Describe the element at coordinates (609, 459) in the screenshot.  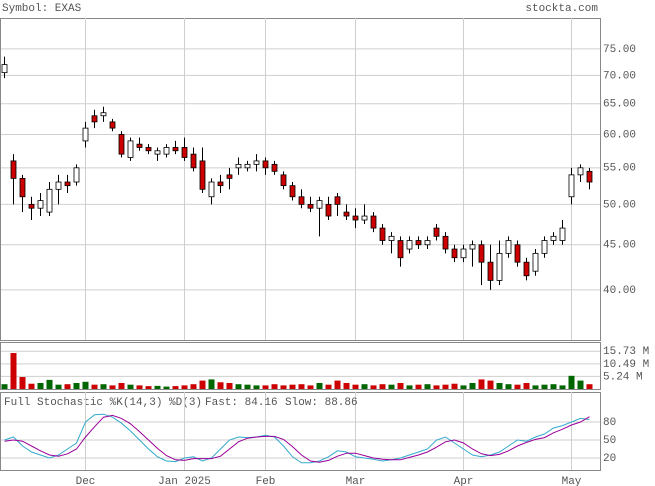
I see `y-tick-label: 20` at that location.